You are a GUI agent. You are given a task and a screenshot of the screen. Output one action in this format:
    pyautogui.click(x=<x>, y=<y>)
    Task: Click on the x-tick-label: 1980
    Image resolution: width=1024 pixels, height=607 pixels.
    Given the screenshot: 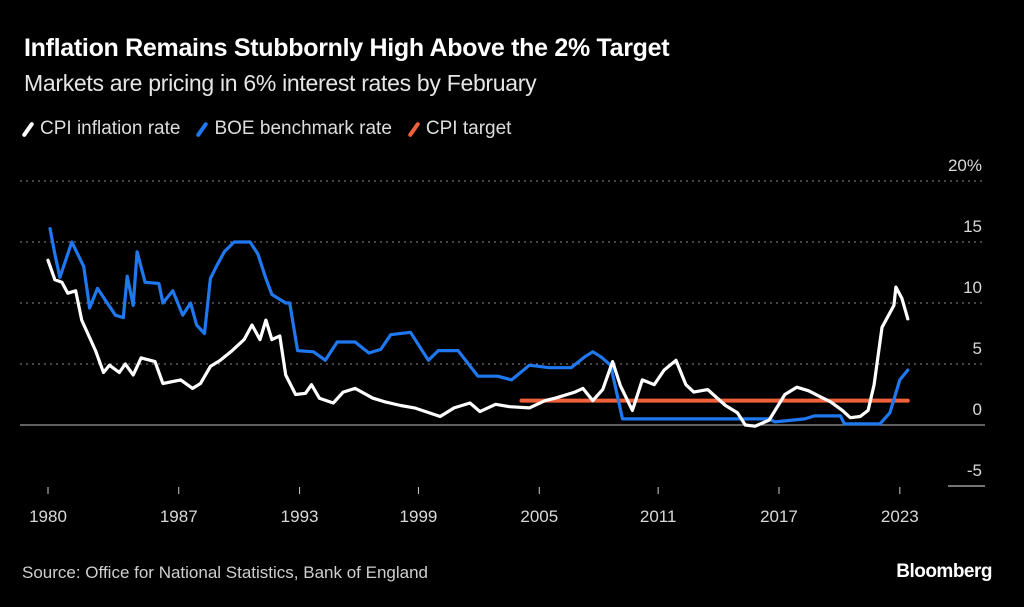 What is the action you would take?
    pyautogui.click(x=48, y=516)
    